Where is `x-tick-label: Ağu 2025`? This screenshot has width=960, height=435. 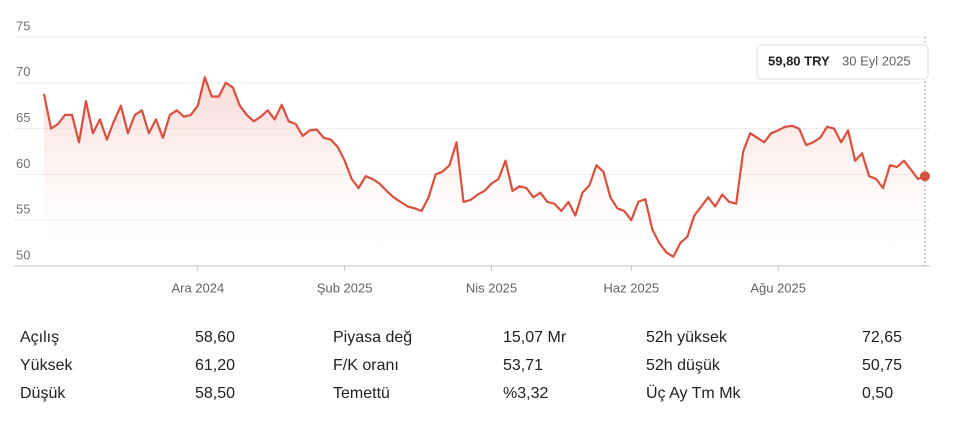
x-tick-label: Ağu 2025 is located at coordinates (778, 287).